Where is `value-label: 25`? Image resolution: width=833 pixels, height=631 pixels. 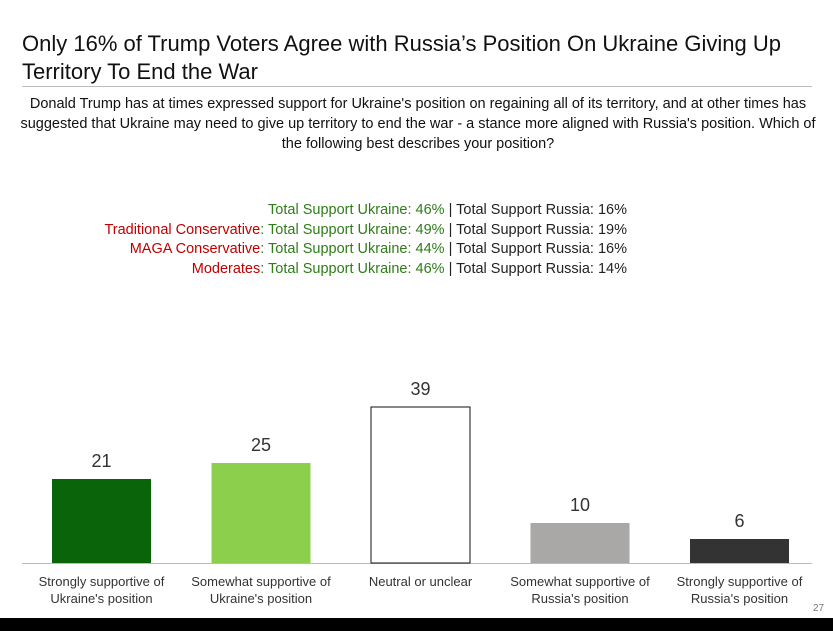
value-label: 25 is located at coordinates (261, 445).